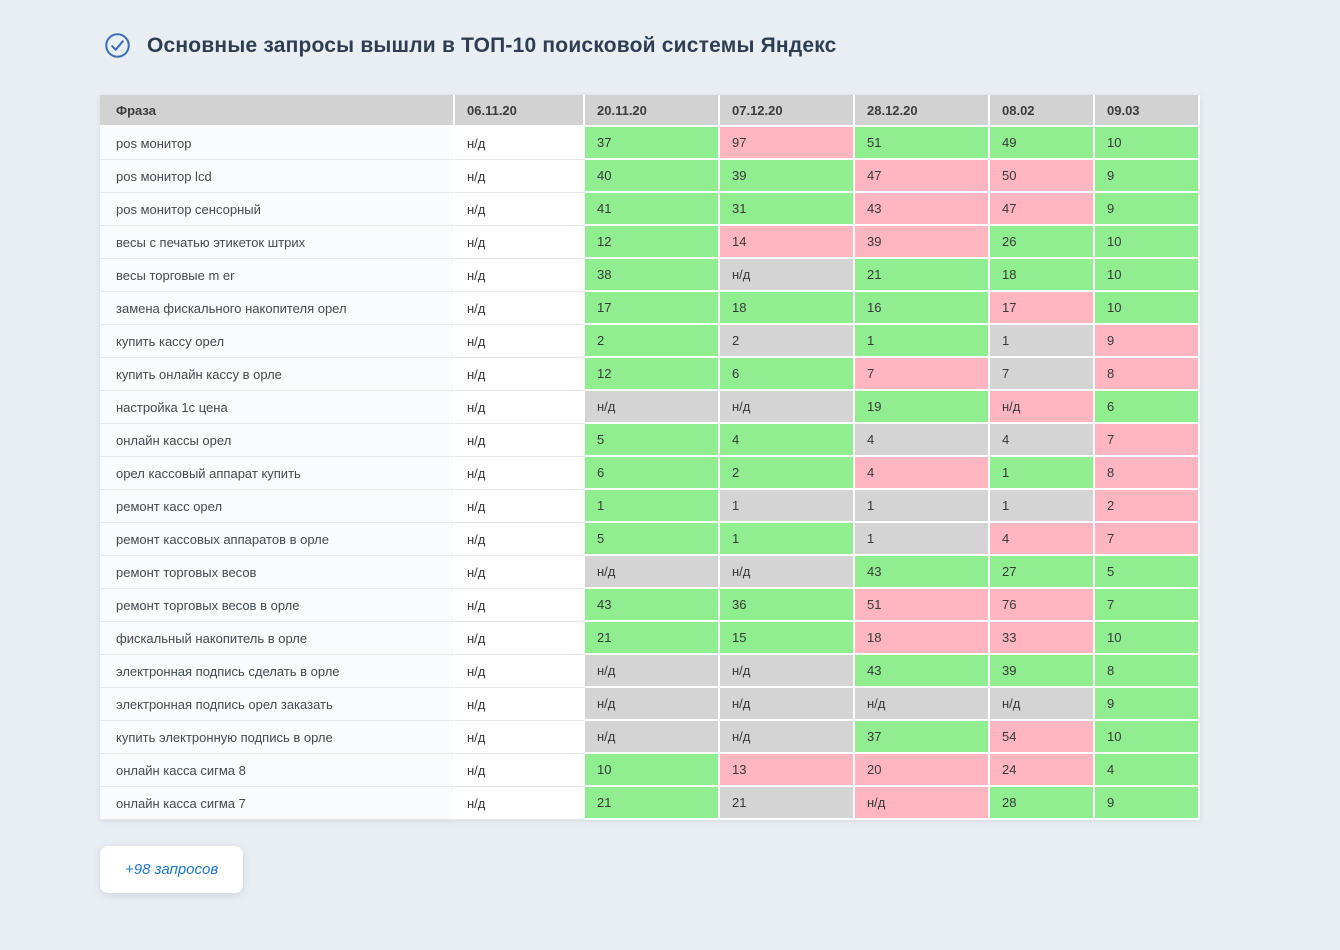 The width and height of the screenshot is (1340, 950). Describe the element at coordinates (277, 209) in the screenshot. I see `phrase-cell: pos монитор сенсорный` at that location.